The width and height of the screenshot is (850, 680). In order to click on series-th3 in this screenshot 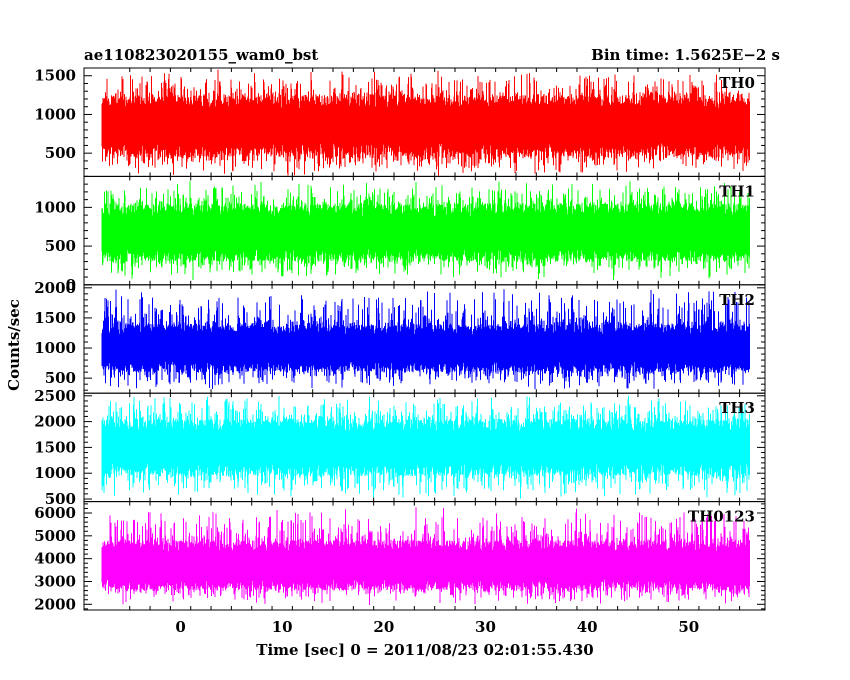, I will do `click(425, 447)`.